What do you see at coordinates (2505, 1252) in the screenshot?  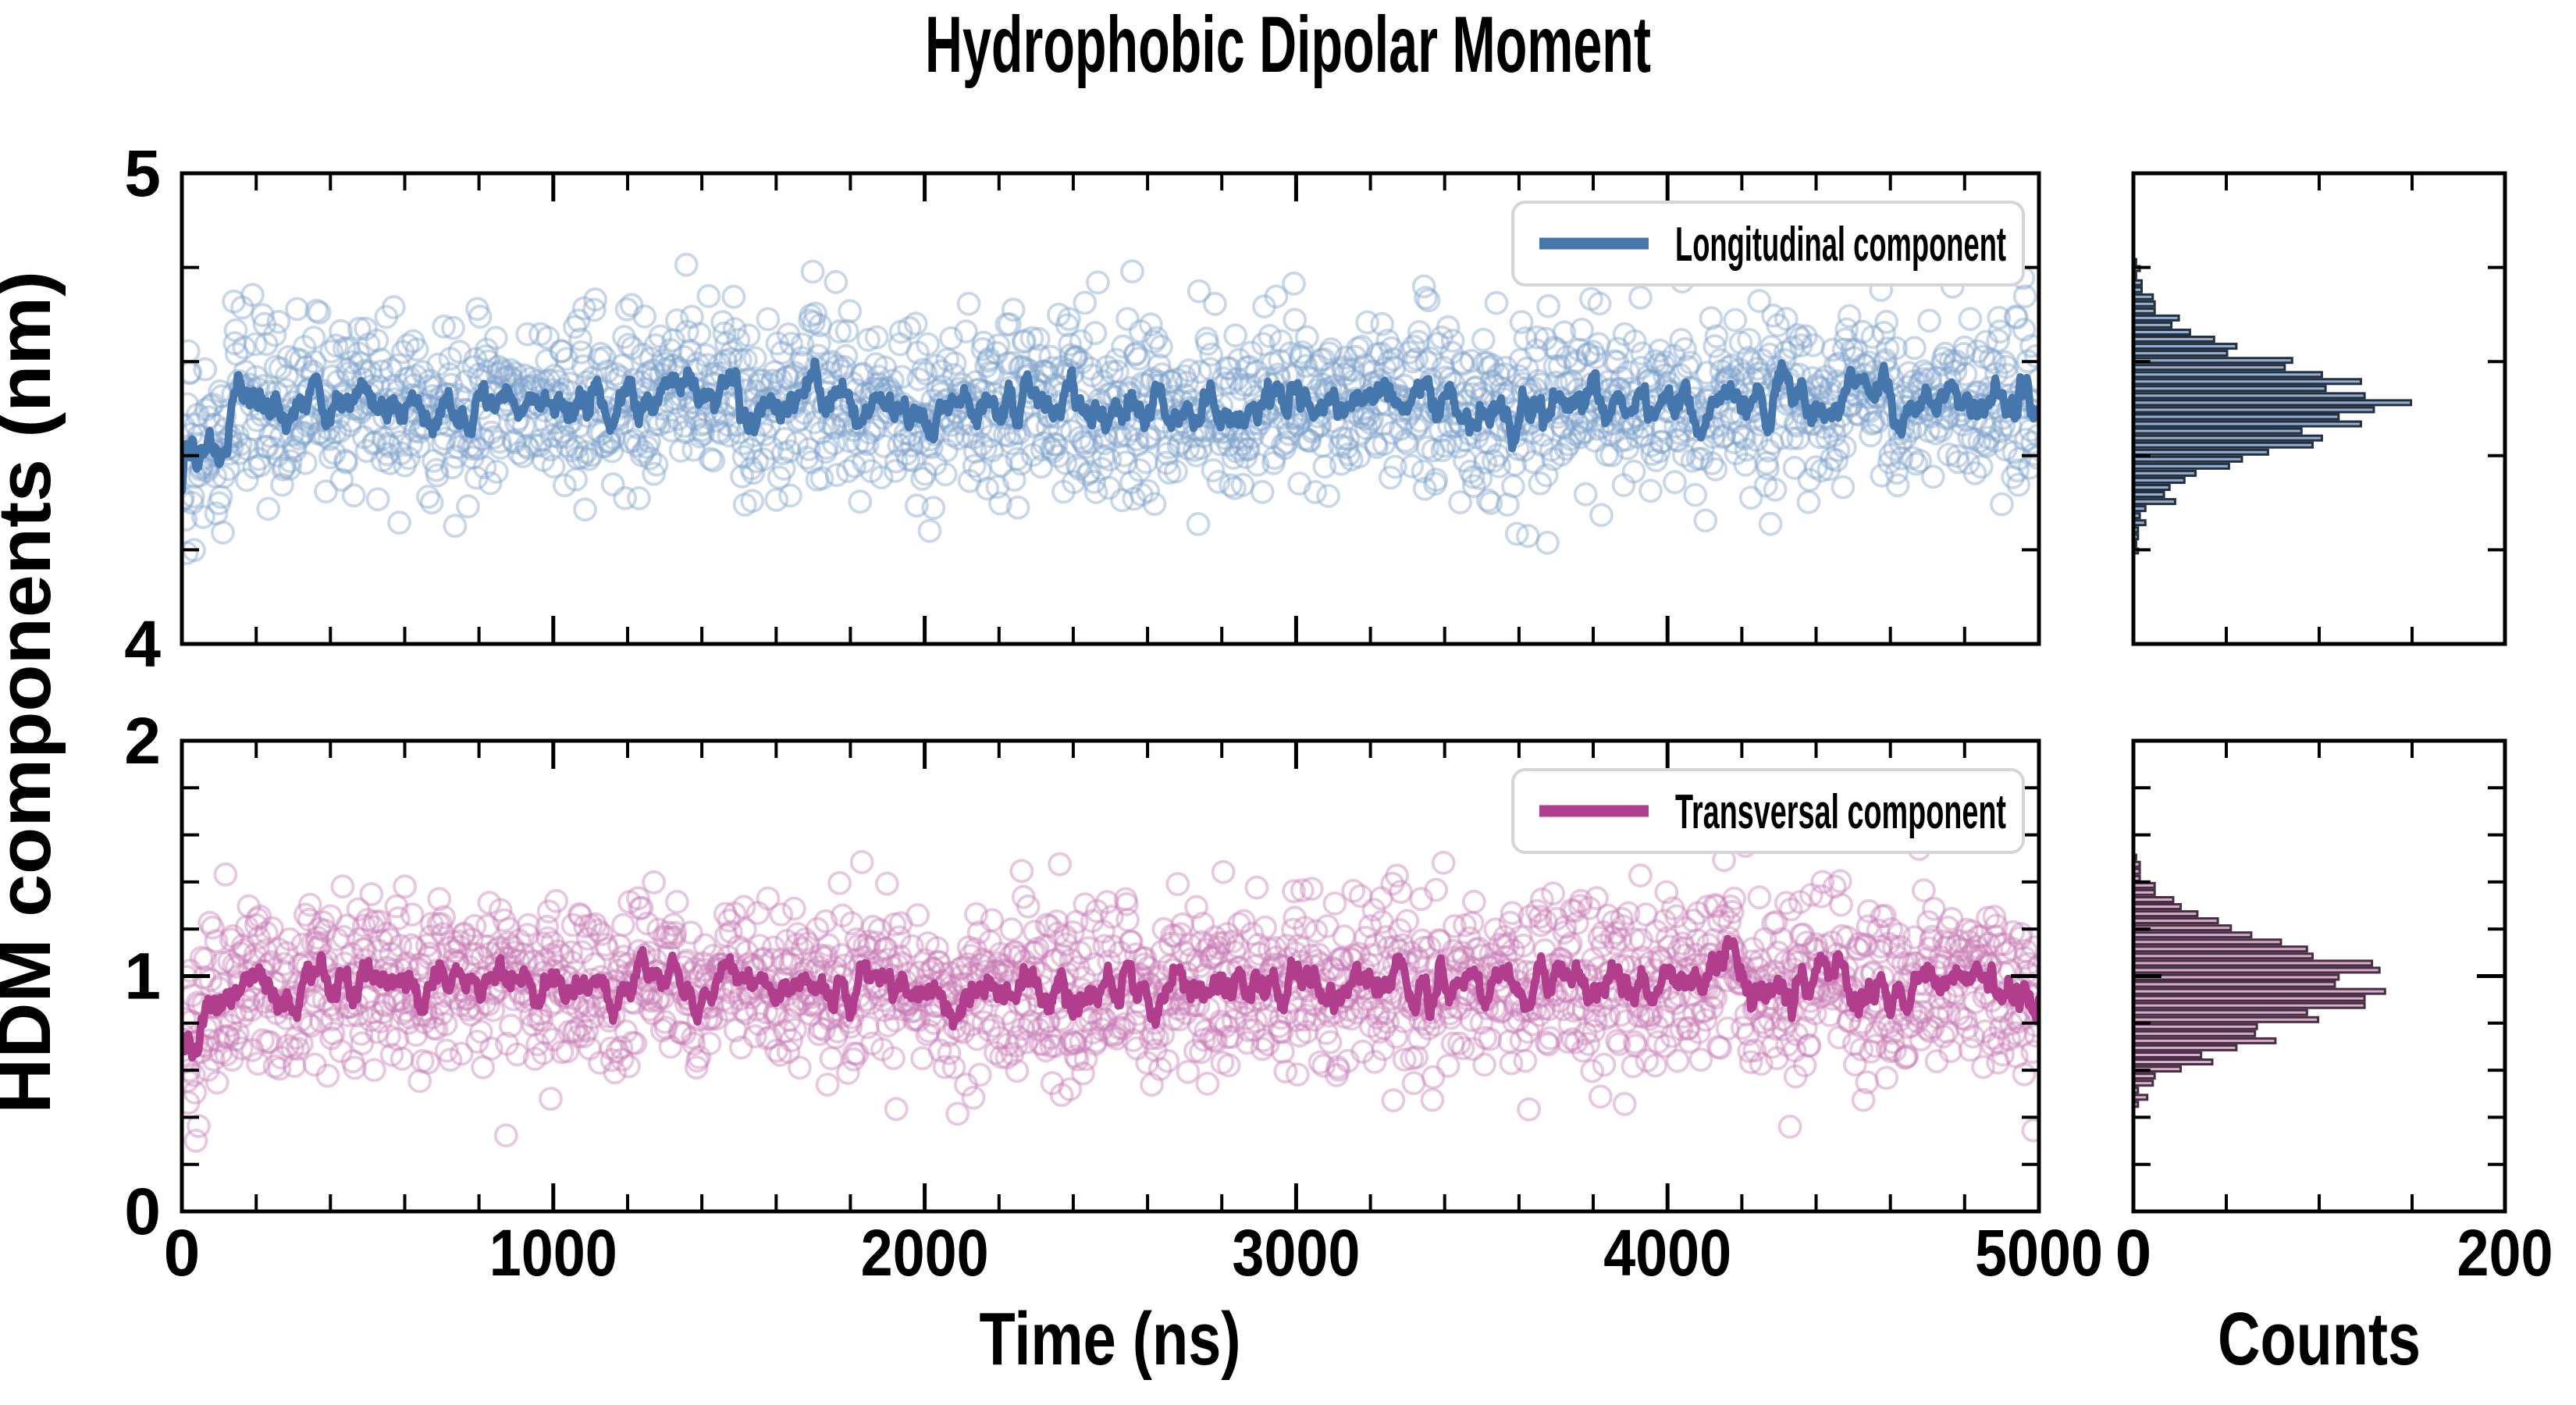 I see `tick-label: 200` at bounding box center [2505, 1252].